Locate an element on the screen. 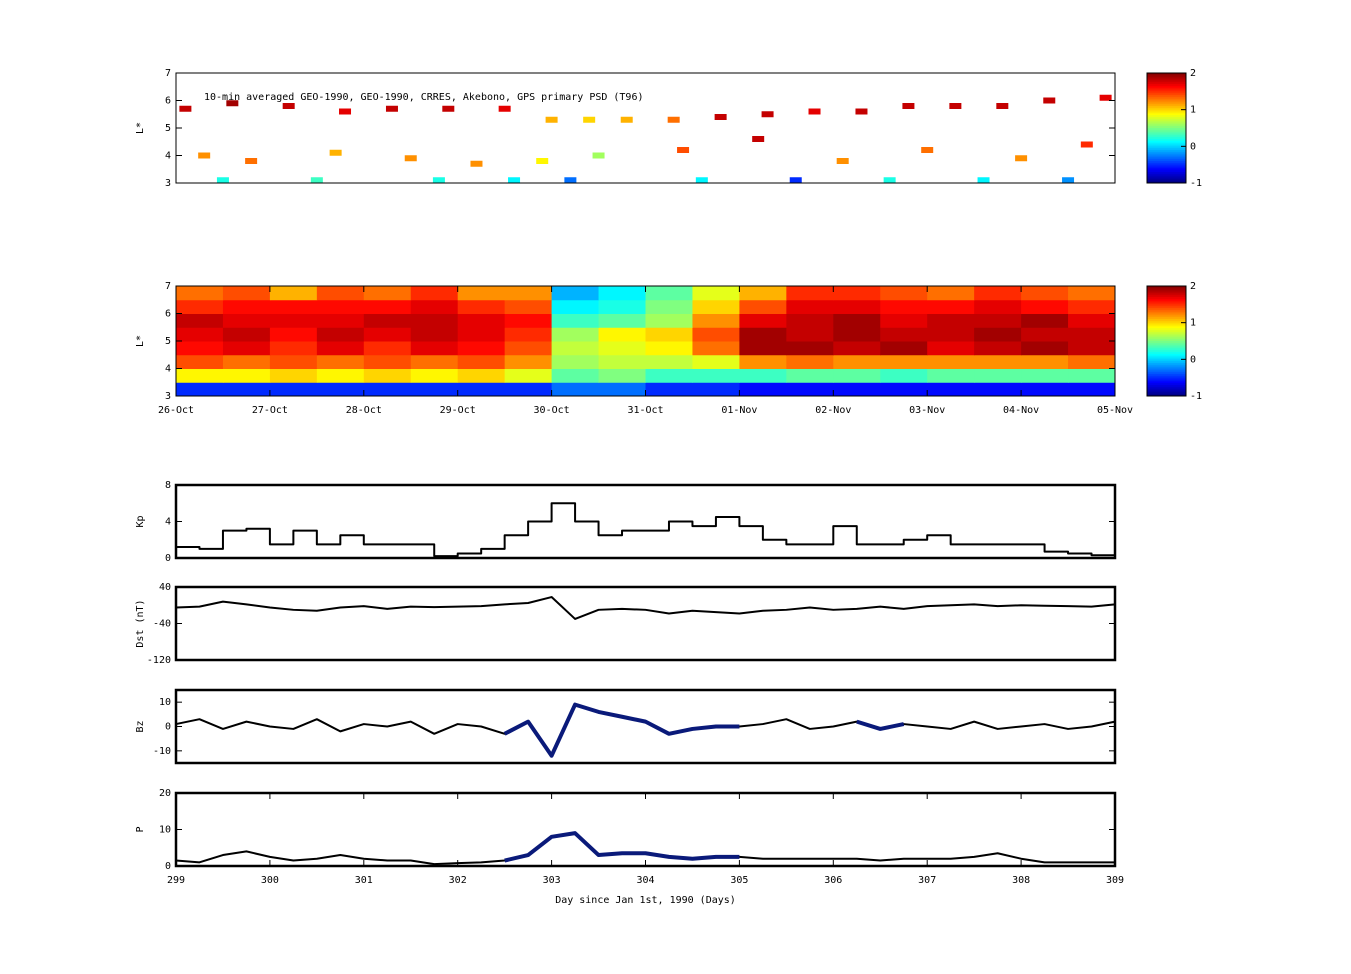  x-tick-label: 307 is located at coordinates (927, 880).